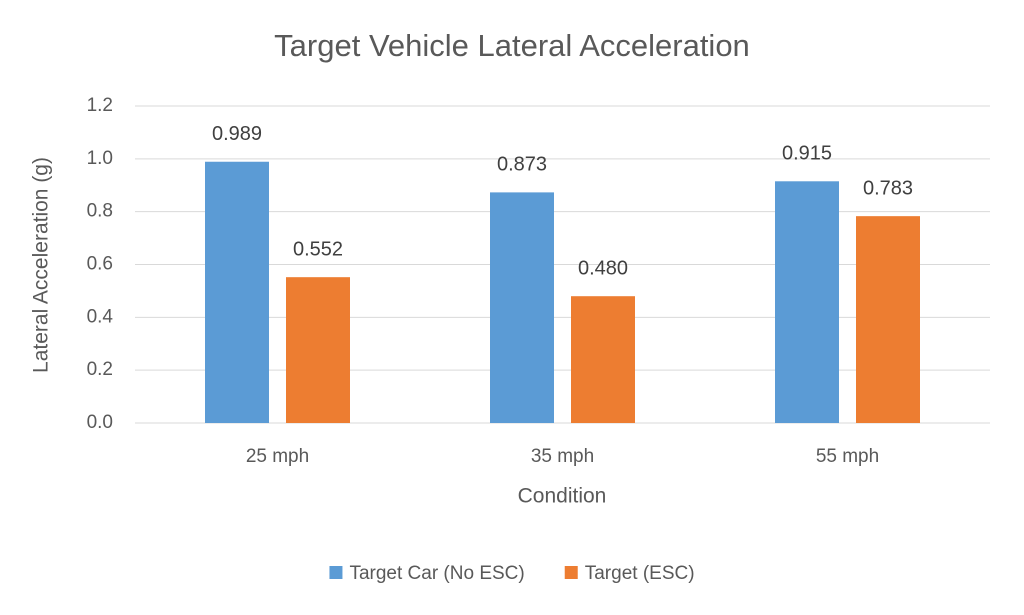 The height and width of the screenshot is (615, 1024). What do you see at coordinates (100, 316) in the screenshot?
I see `y-tick-label: 0.4` at bounding box center [100, 316].